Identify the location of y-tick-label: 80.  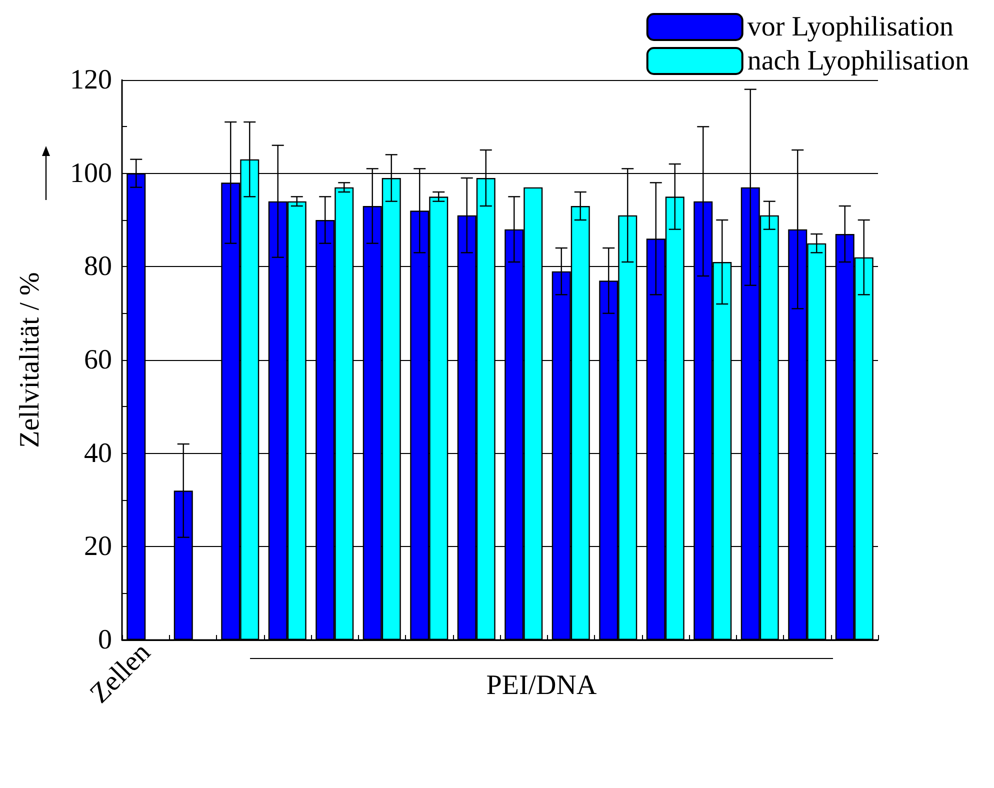
(98, 266).